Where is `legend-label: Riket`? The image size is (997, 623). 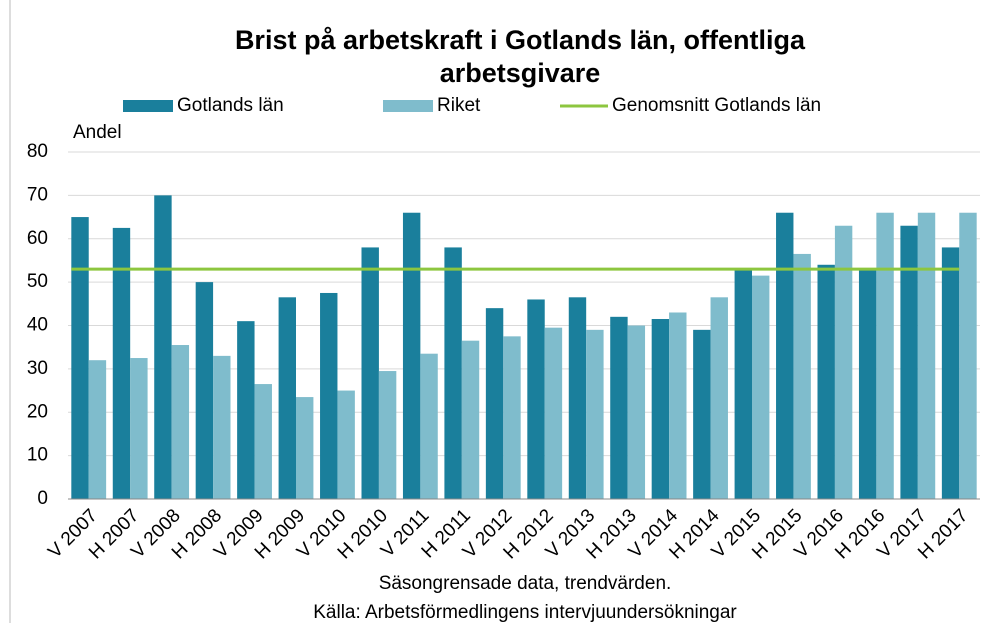
legend-label: Riket is located at coordinates (459, 105).